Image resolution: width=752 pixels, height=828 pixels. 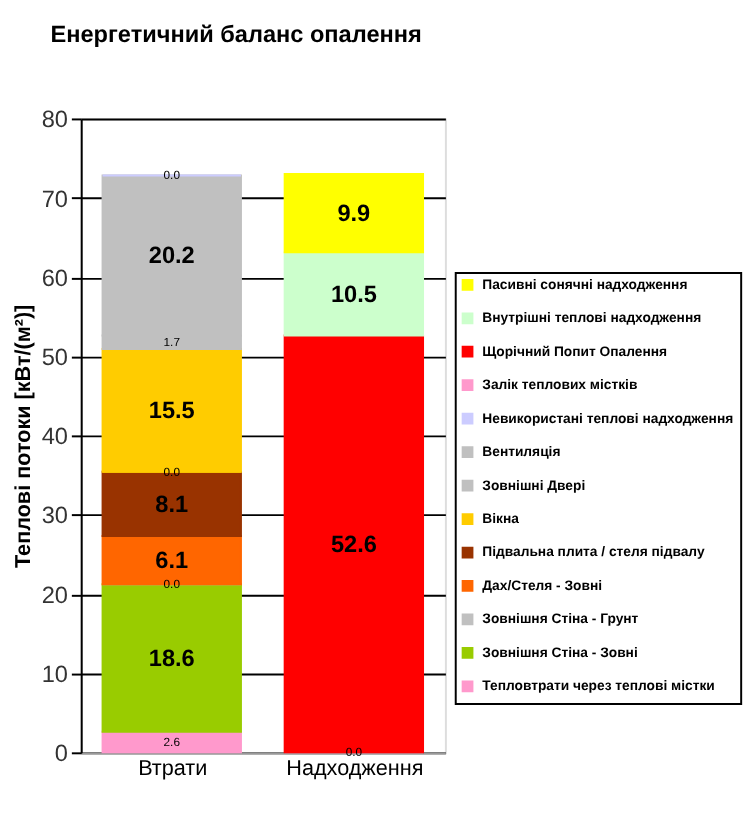 What do you see at coordinates (172, 560) in the screenshot?
I see `data-label: 6.1` at bounding box center [172, 560].